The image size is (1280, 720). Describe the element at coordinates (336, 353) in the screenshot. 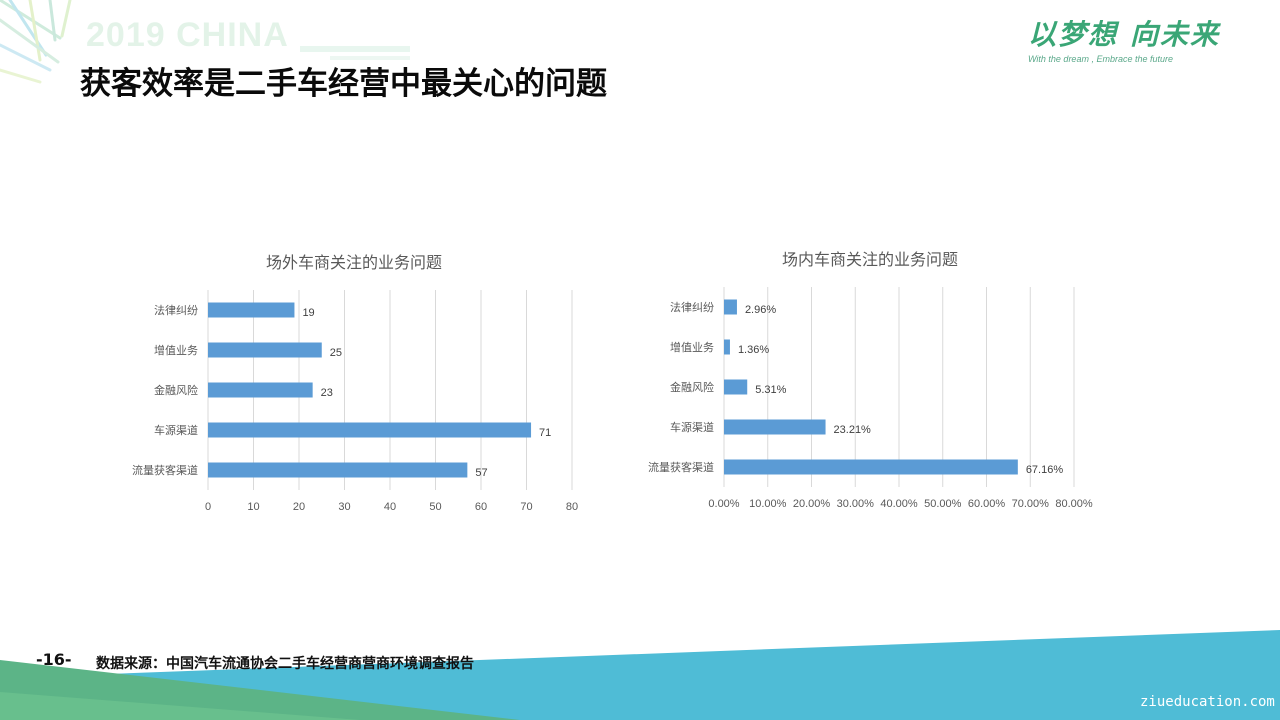

I see `data-label: 25` at that location.